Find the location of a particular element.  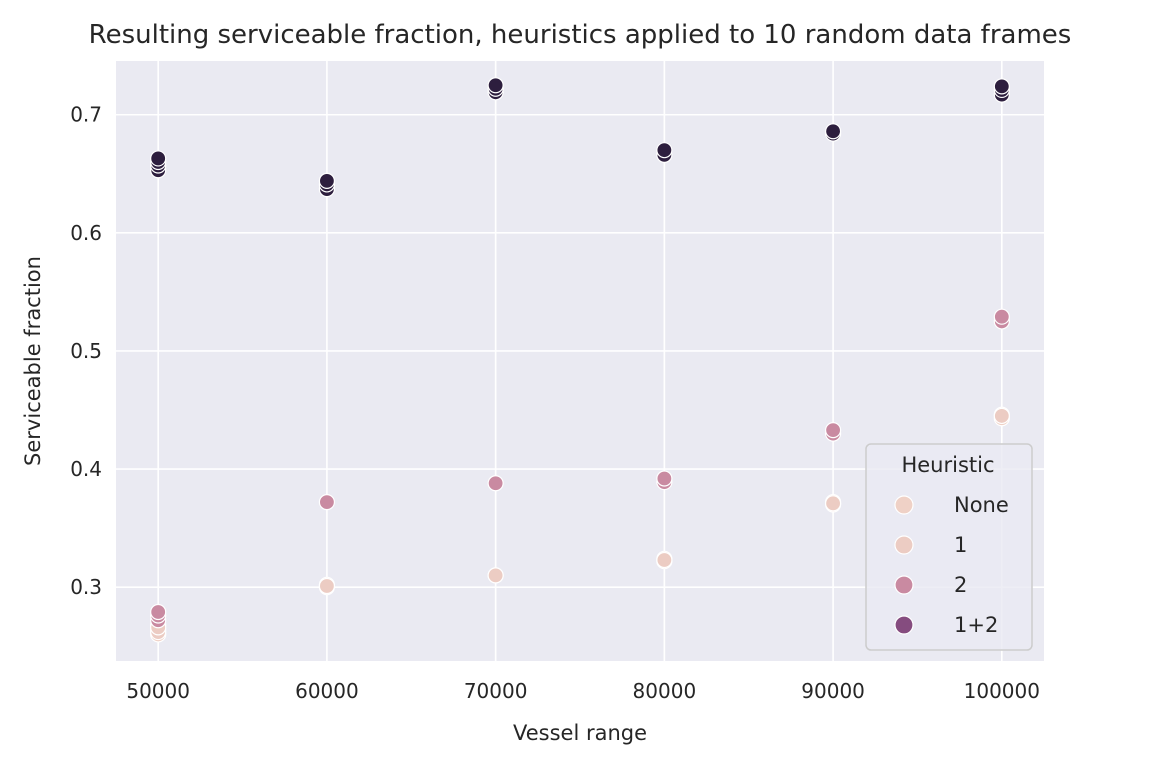

legend-entry: None is located at coordinates (951, 505).